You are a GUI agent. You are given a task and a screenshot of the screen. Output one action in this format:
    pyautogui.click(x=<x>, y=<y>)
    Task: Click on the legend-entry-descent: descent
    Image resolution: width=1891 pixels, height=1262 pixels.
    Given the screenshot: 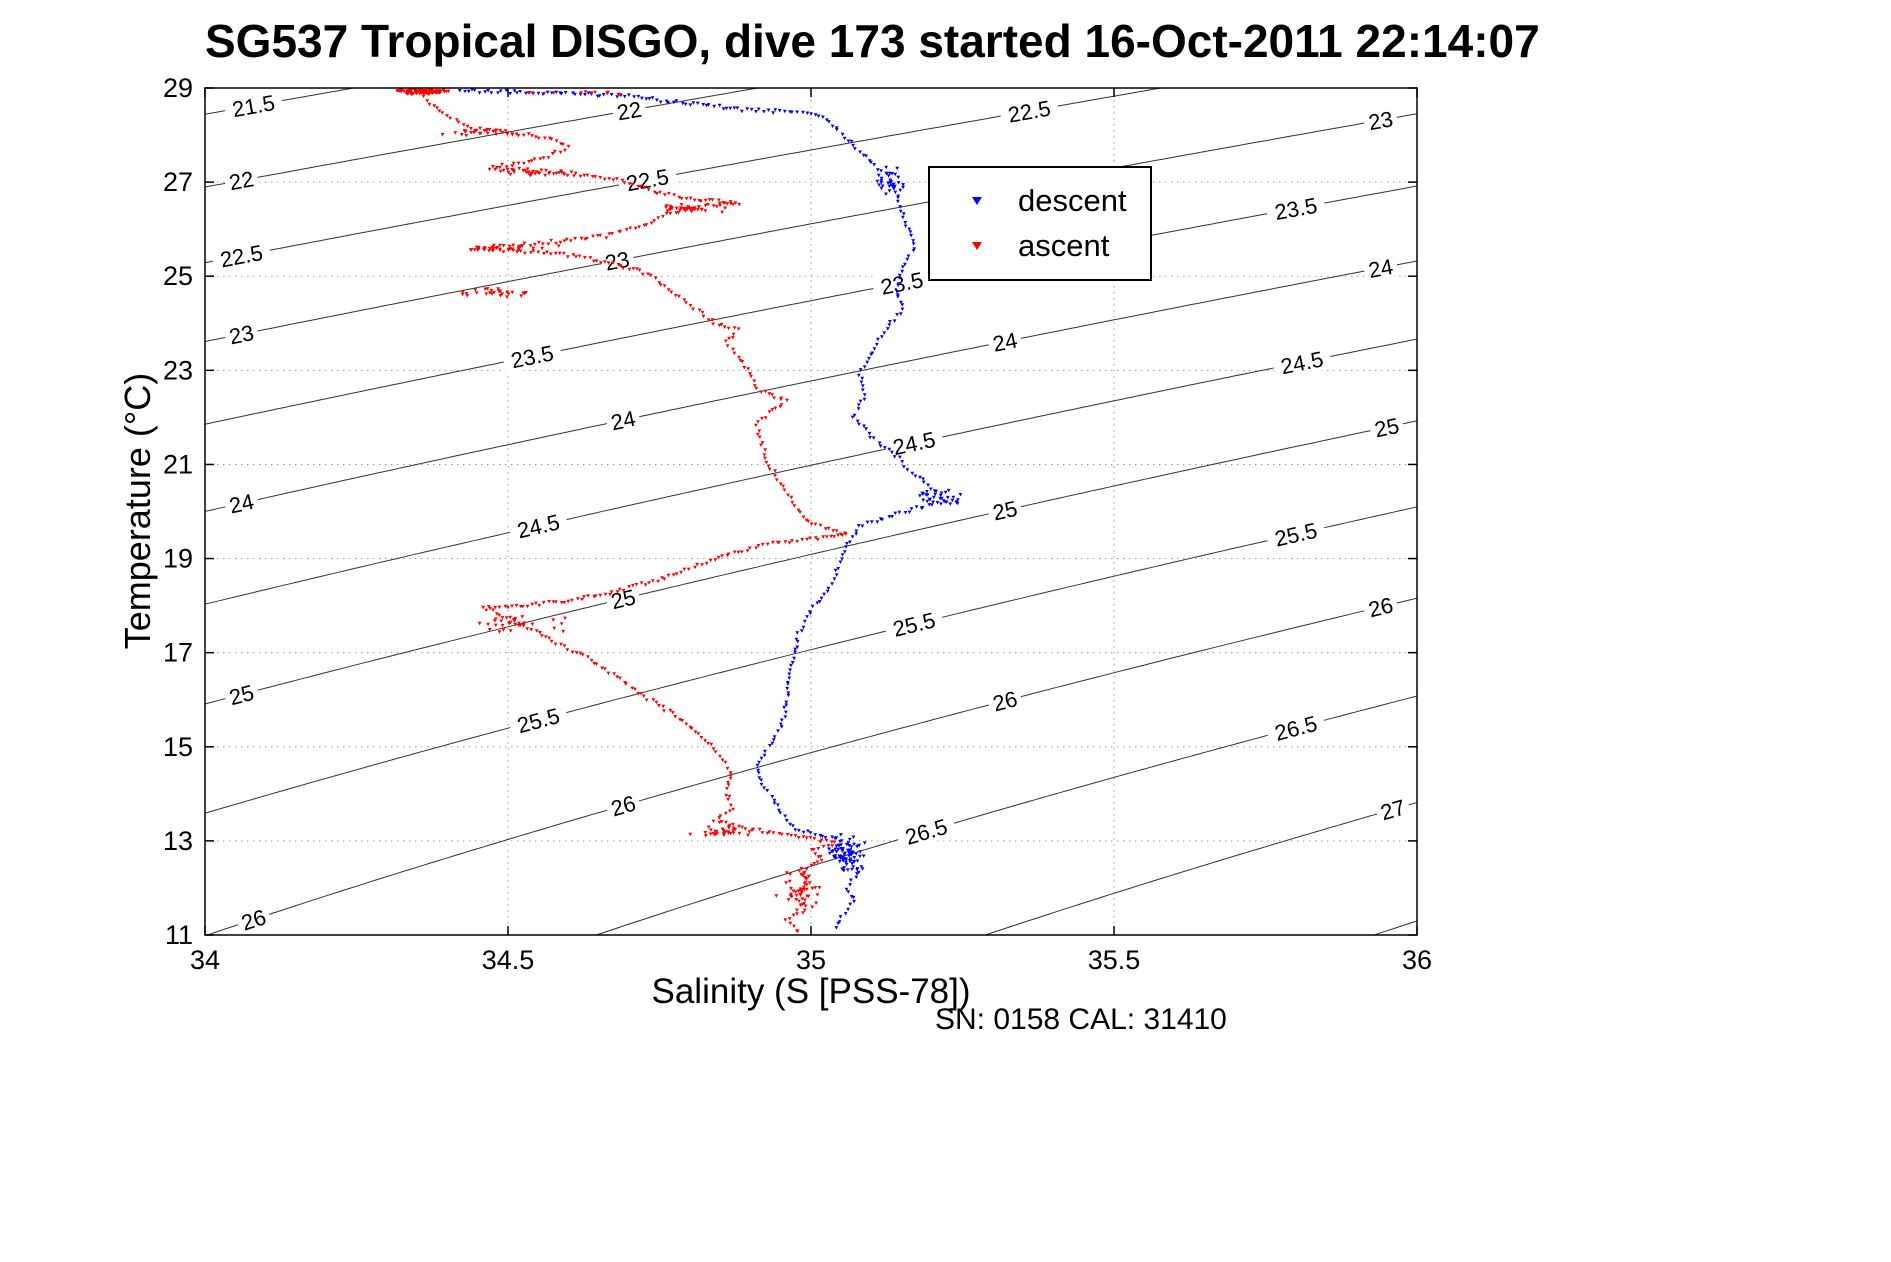 What is the action you would take?
    pyautogui.click(x=1040, y=201)
    